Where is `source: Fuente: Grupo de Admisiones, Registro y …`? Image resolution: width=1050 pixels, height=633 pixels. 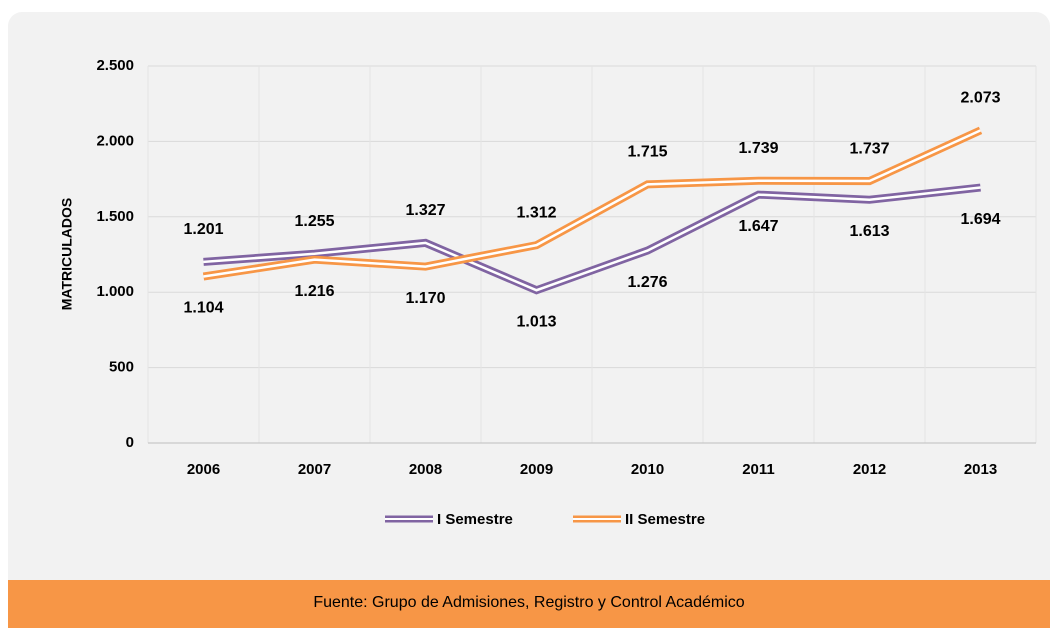
source: Fuente: Grupo de Admisiones, Registro y … is located at coordinates (528, 602).